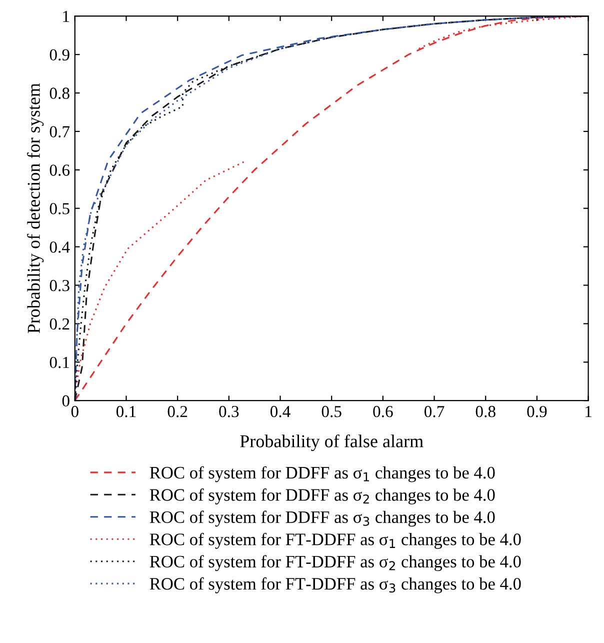 This screenshot has height=643, width=604. What do you see at coordinates (60, 324) in the screenshot?
I see `y-tick-label: 0.2` at bounding box center [60, 324].